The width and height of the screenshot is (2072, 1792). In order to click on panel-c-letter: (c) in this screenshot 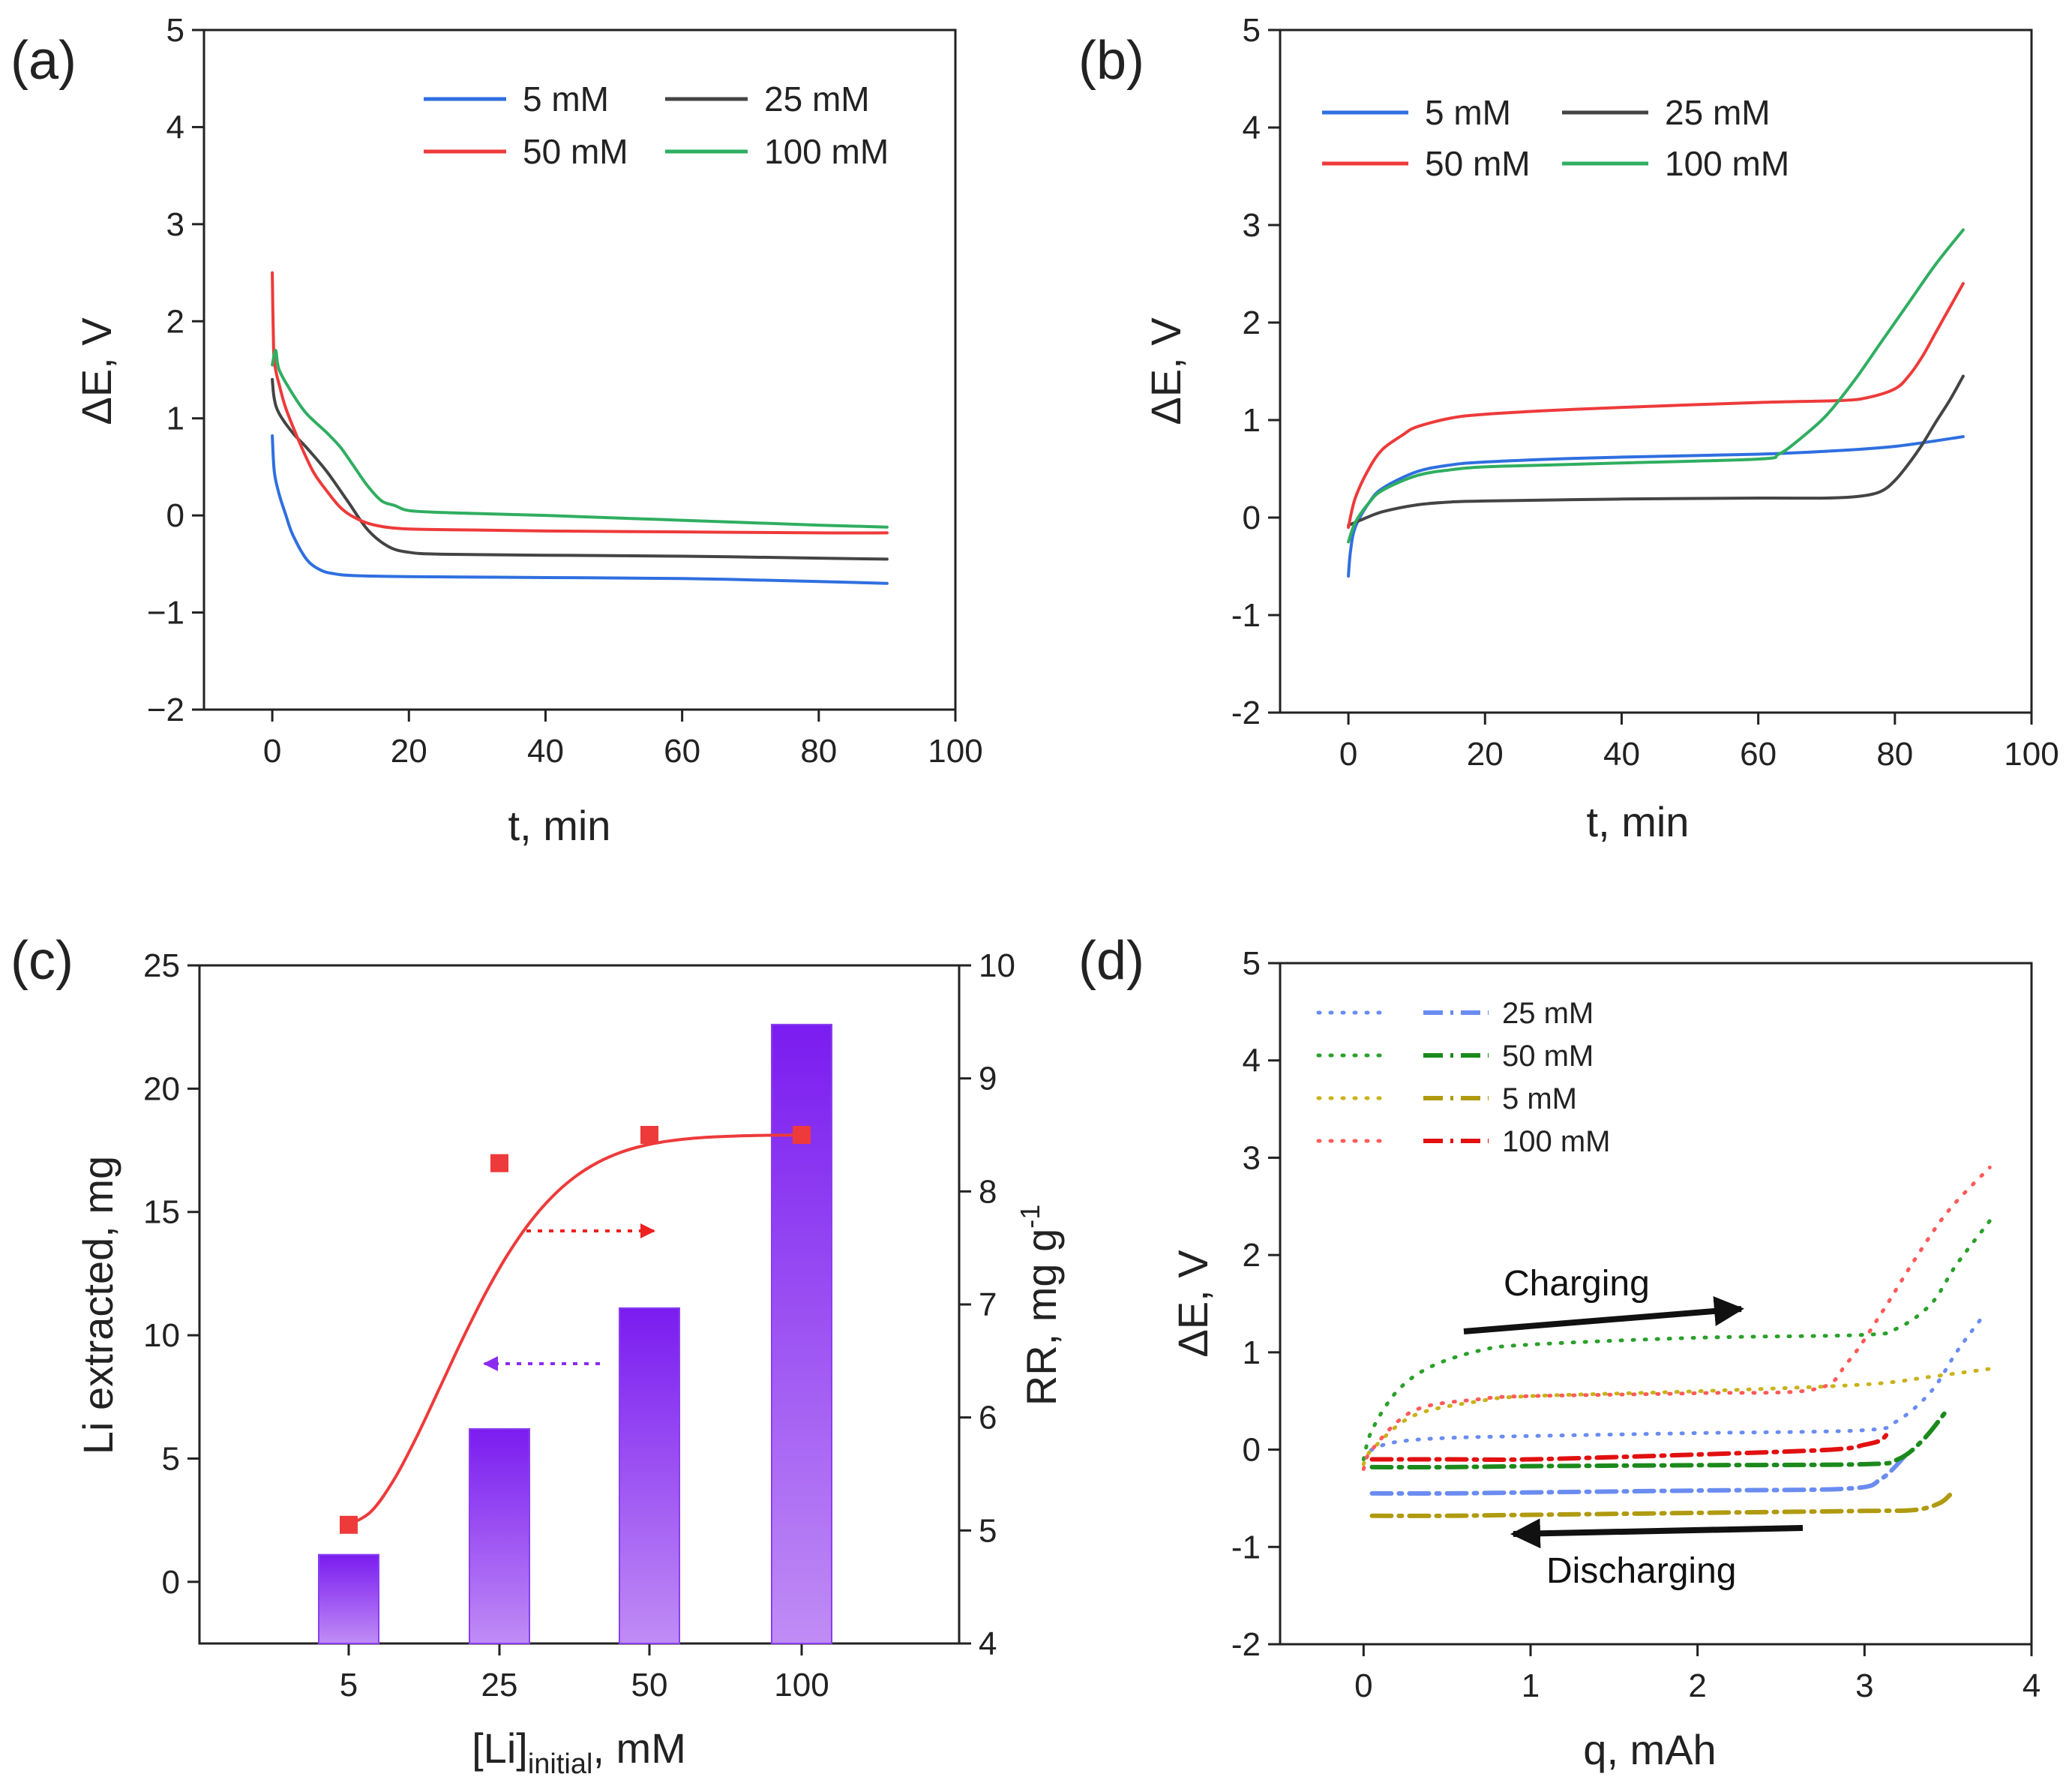, I will do `click(41, 961)`.